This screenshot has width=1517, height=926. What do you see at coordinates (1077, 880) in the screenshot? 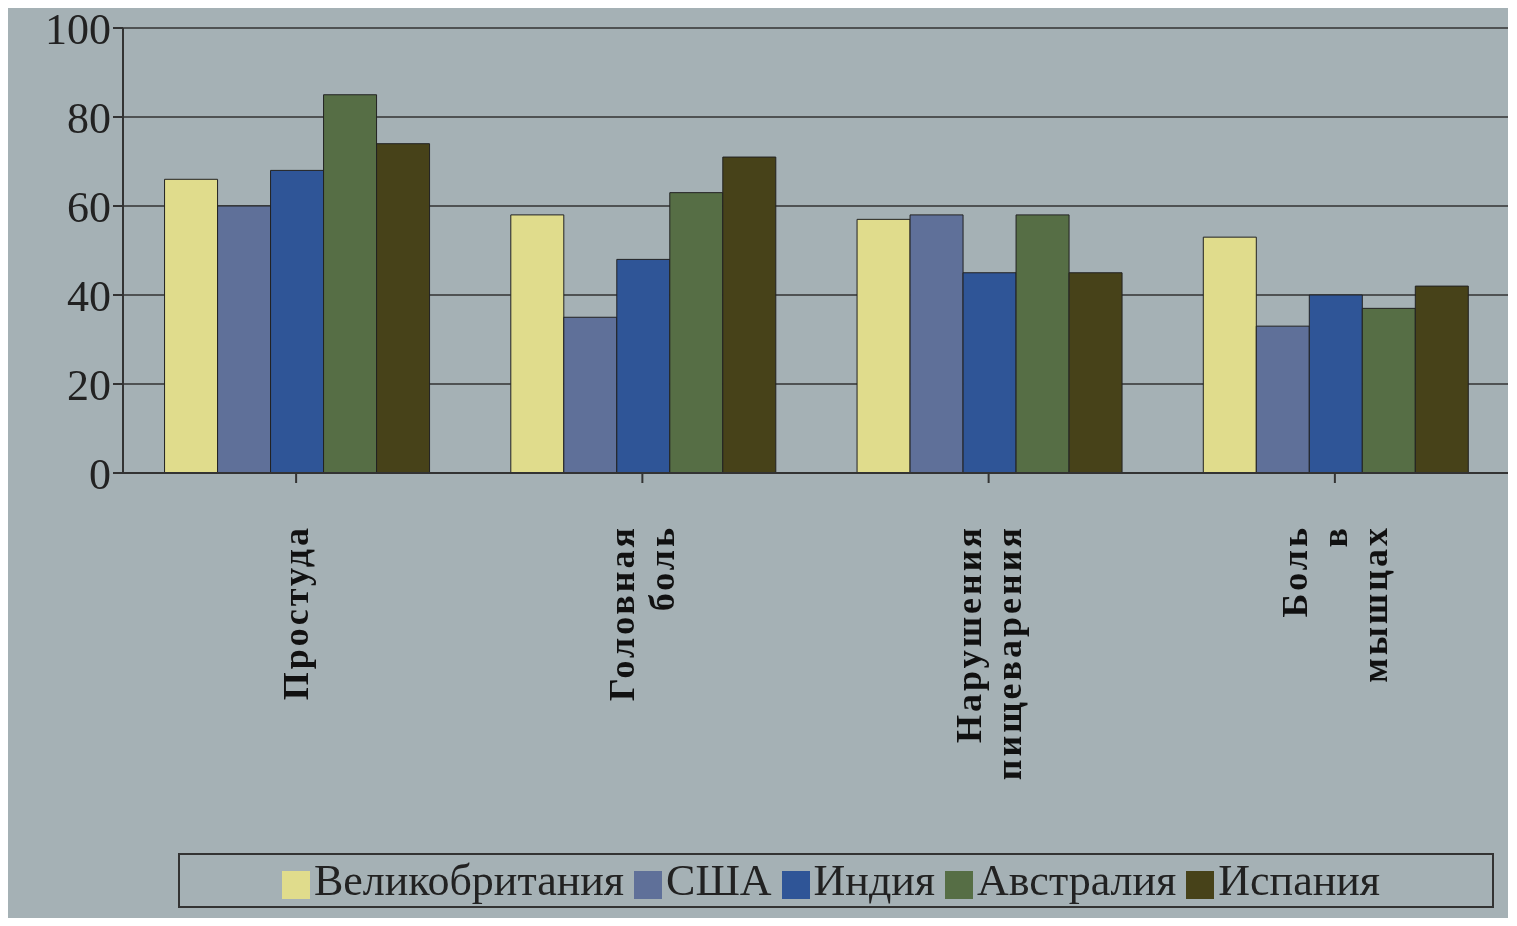
I see `legend-label: Австралия` at bounding box center [1077, 880].